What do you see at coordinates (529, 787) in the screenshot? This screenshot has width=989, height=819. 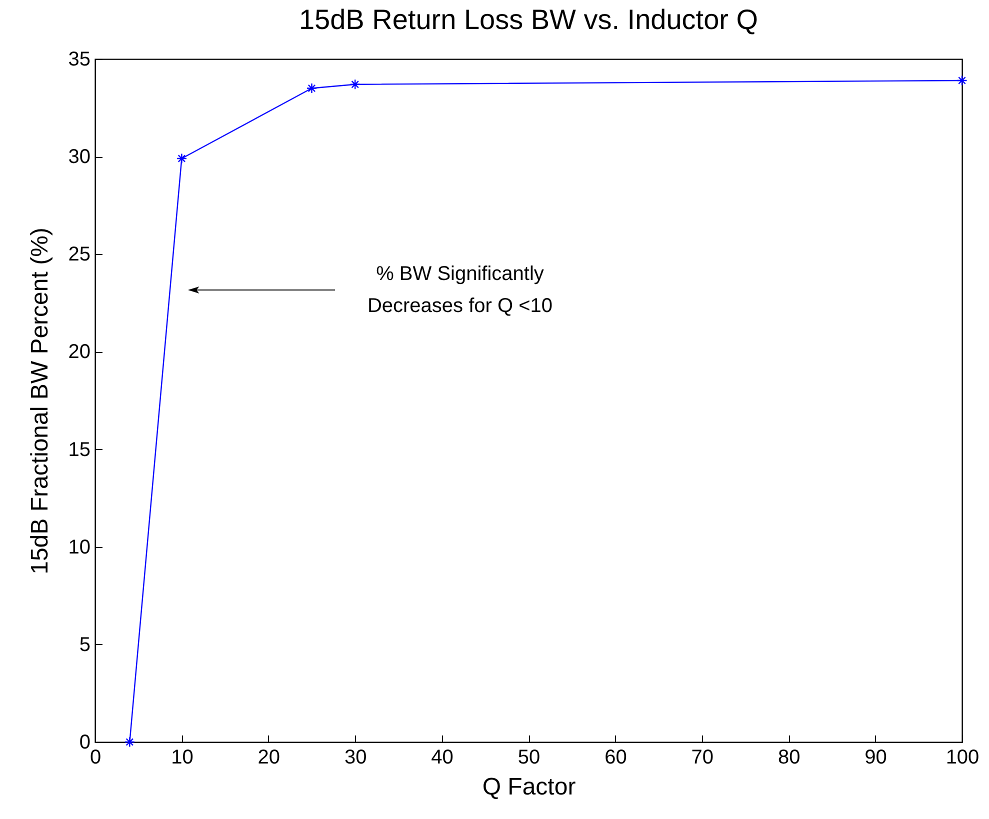 I see `x-axis-title: Q Factor` at bounding box center [529, 787].